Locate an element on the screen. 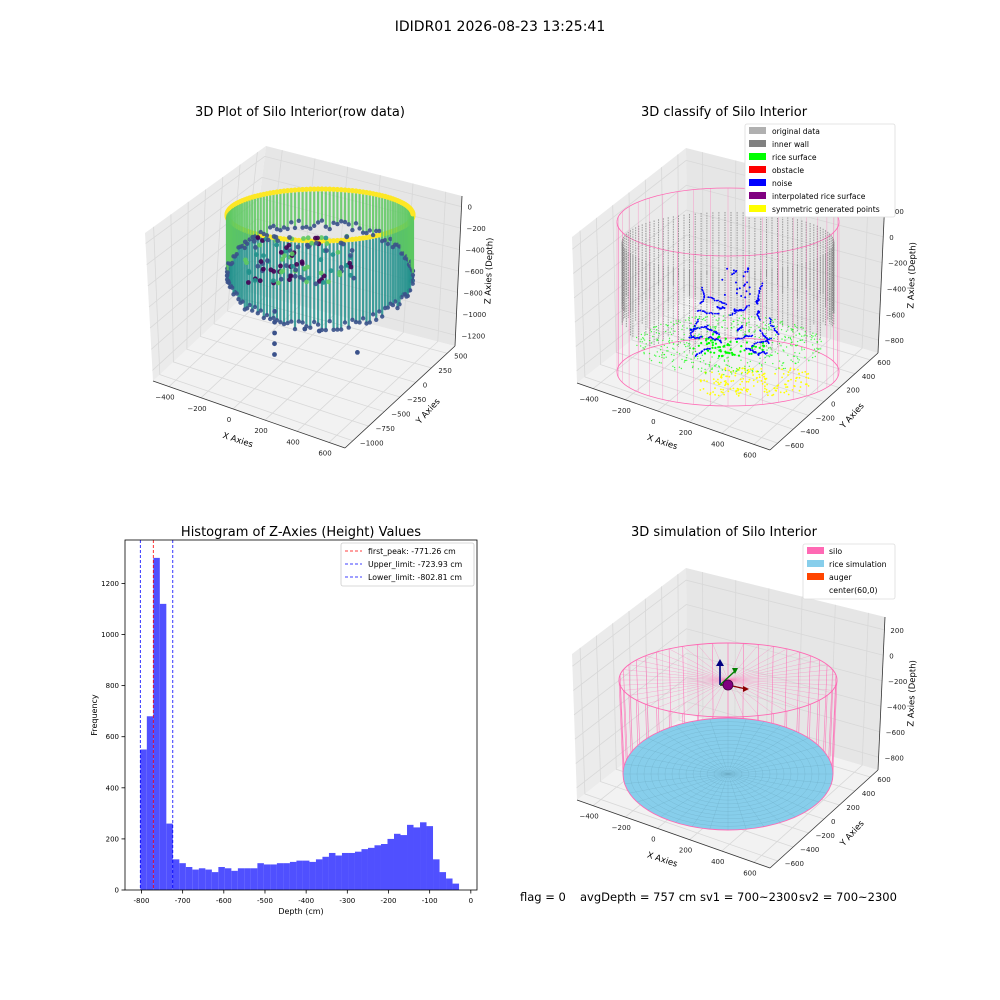 This screenshot has width=1000, height=1000. hist-x-tick-label: 0 is located at coordinates (471, 901).